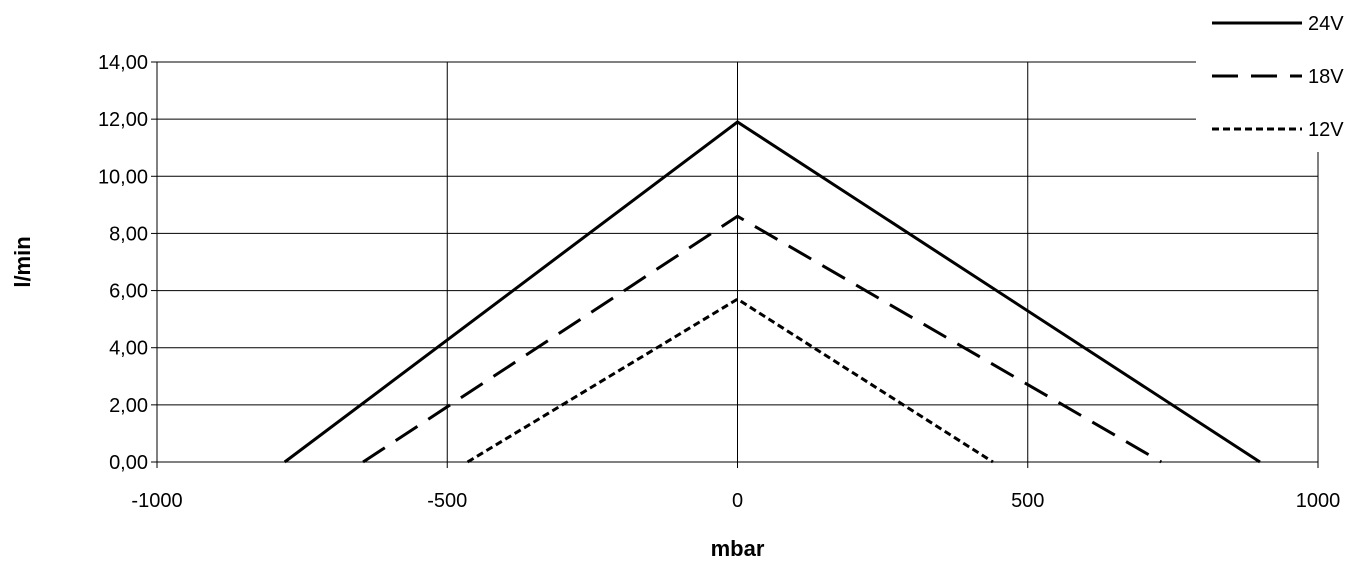 The image size is (1362, 569). What do you see at coordinates (156, 501) in the screenshot?
I see `x-tick-label: -1000` at bounding box center [156, 501].